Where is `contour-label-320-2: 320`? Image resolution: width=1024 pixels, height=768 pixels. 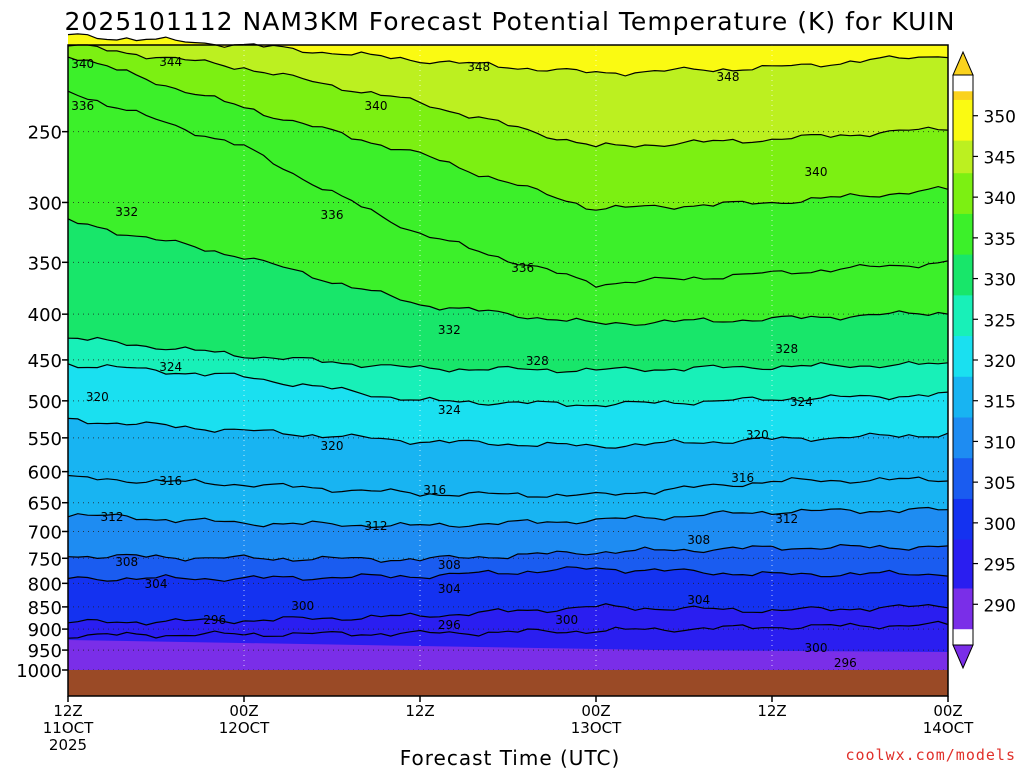 contour-label-320-2: 320 is located at coordinates (757, 435).